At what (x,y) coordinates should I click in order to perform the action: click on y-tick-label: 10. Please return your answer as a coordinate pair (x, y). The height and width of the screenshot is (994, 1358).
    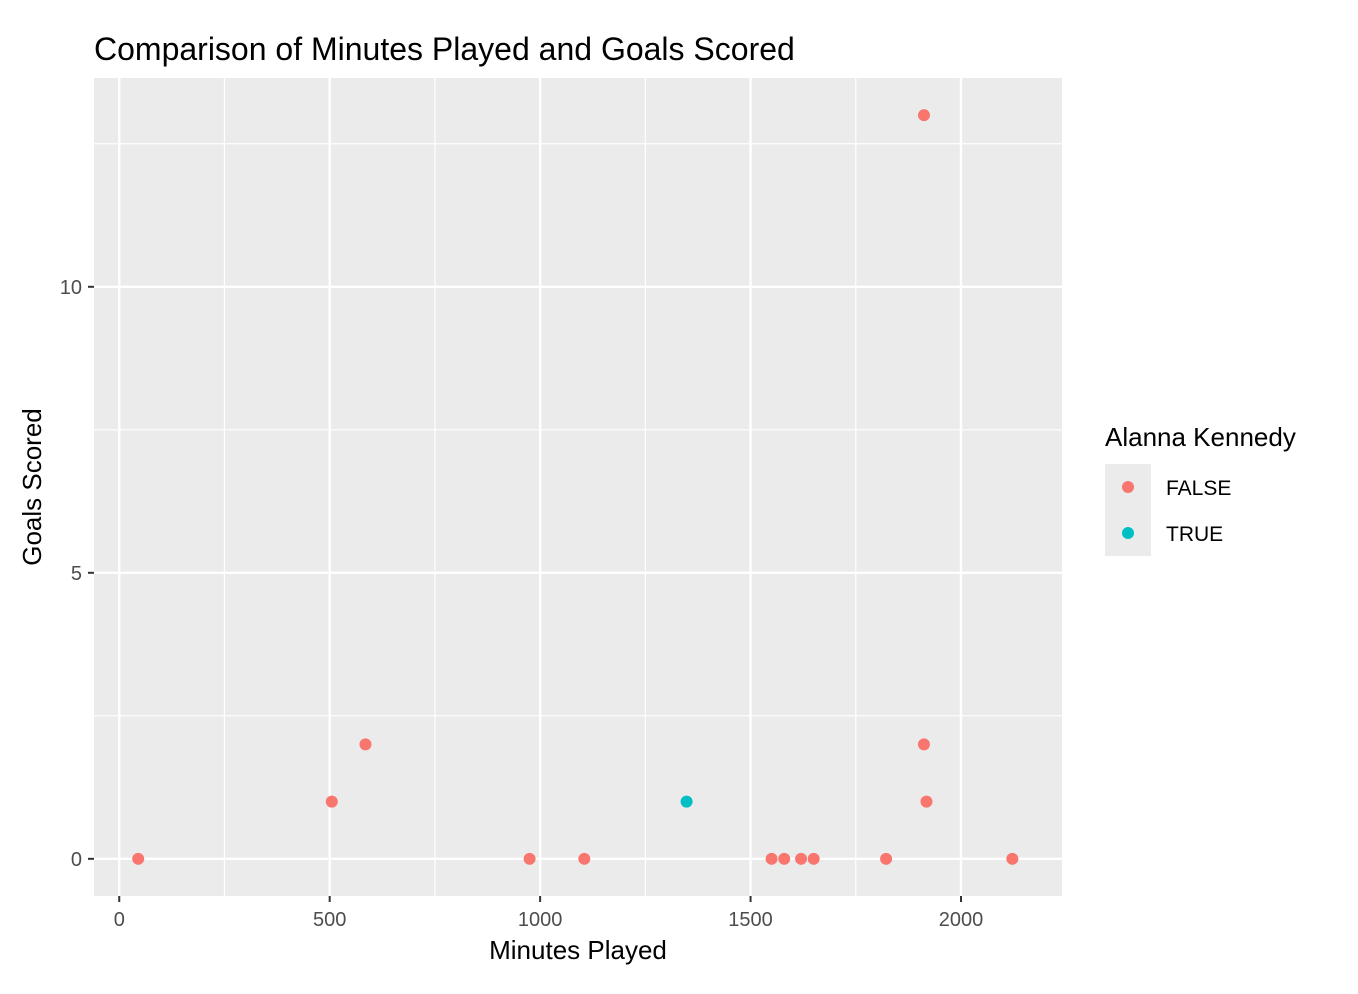
    Looking at the image, I should click on (71, 288).